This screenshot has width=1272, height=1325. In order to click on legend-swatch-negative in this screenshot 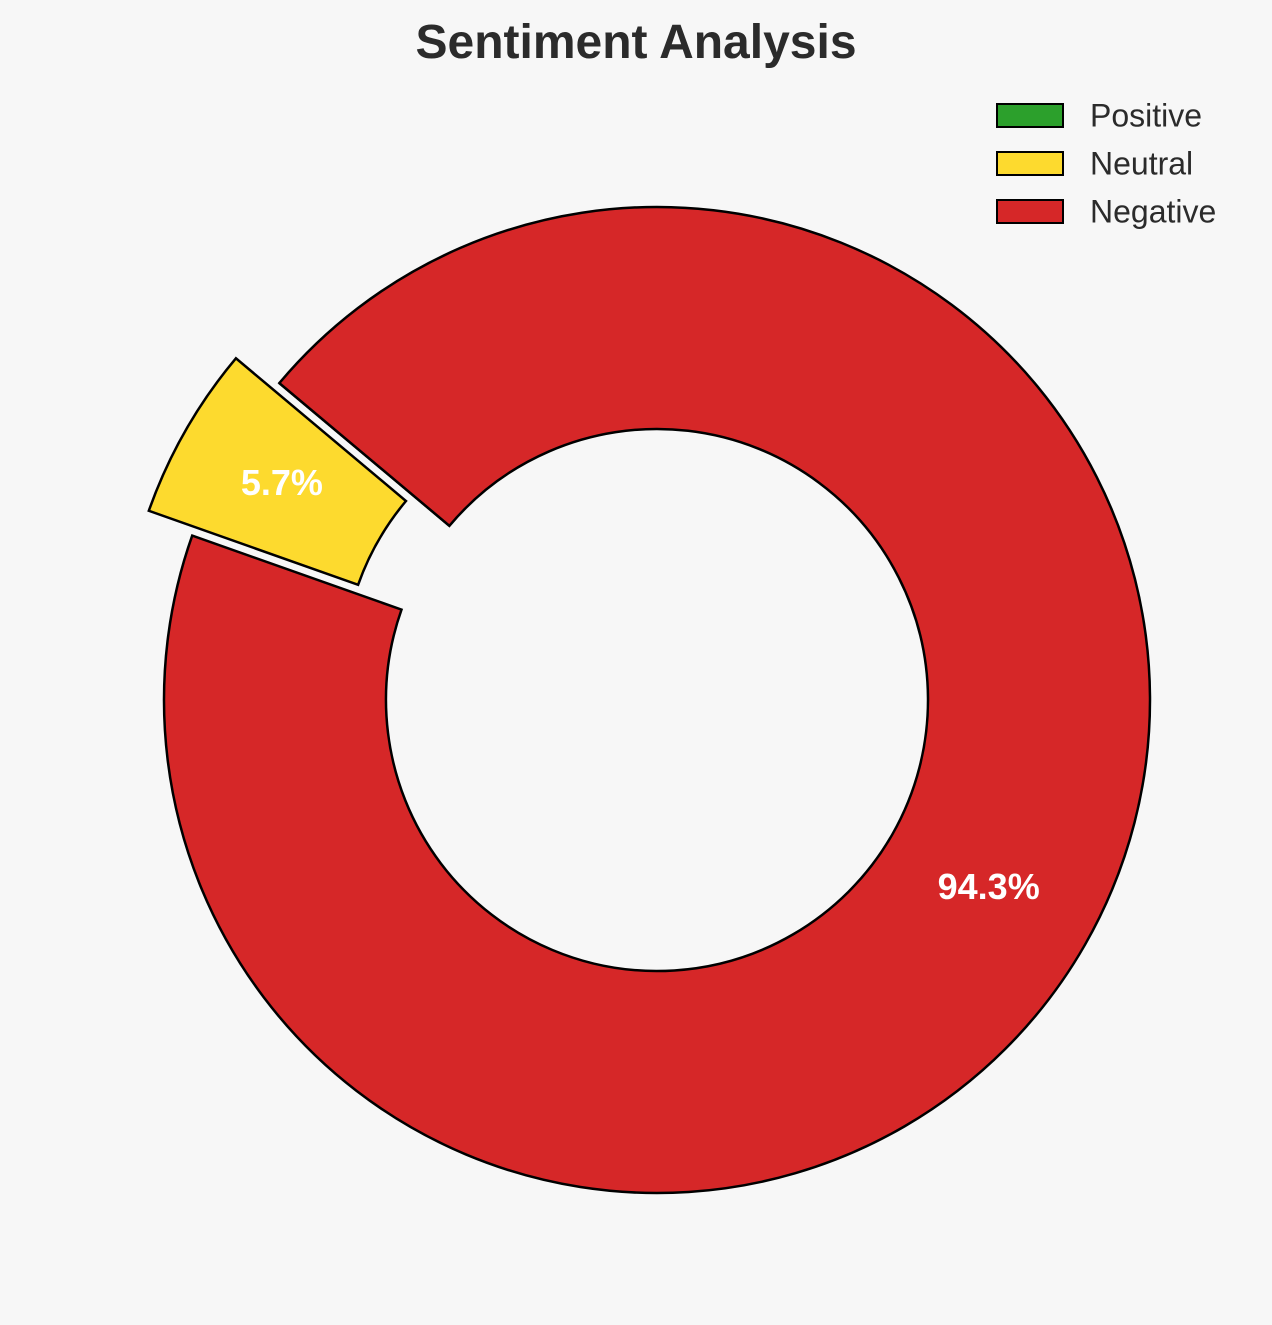, I will do `click(1030, 211)`.